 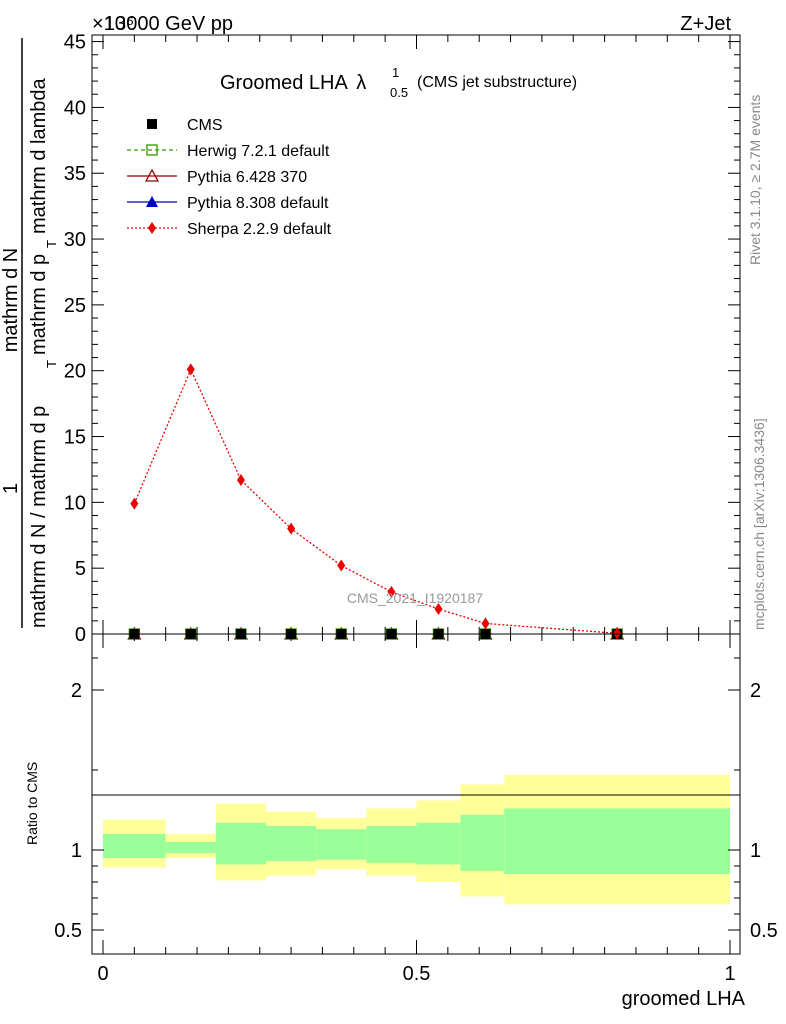 I want to click on main-ytick-label: 0, so click(x=80, y=635).